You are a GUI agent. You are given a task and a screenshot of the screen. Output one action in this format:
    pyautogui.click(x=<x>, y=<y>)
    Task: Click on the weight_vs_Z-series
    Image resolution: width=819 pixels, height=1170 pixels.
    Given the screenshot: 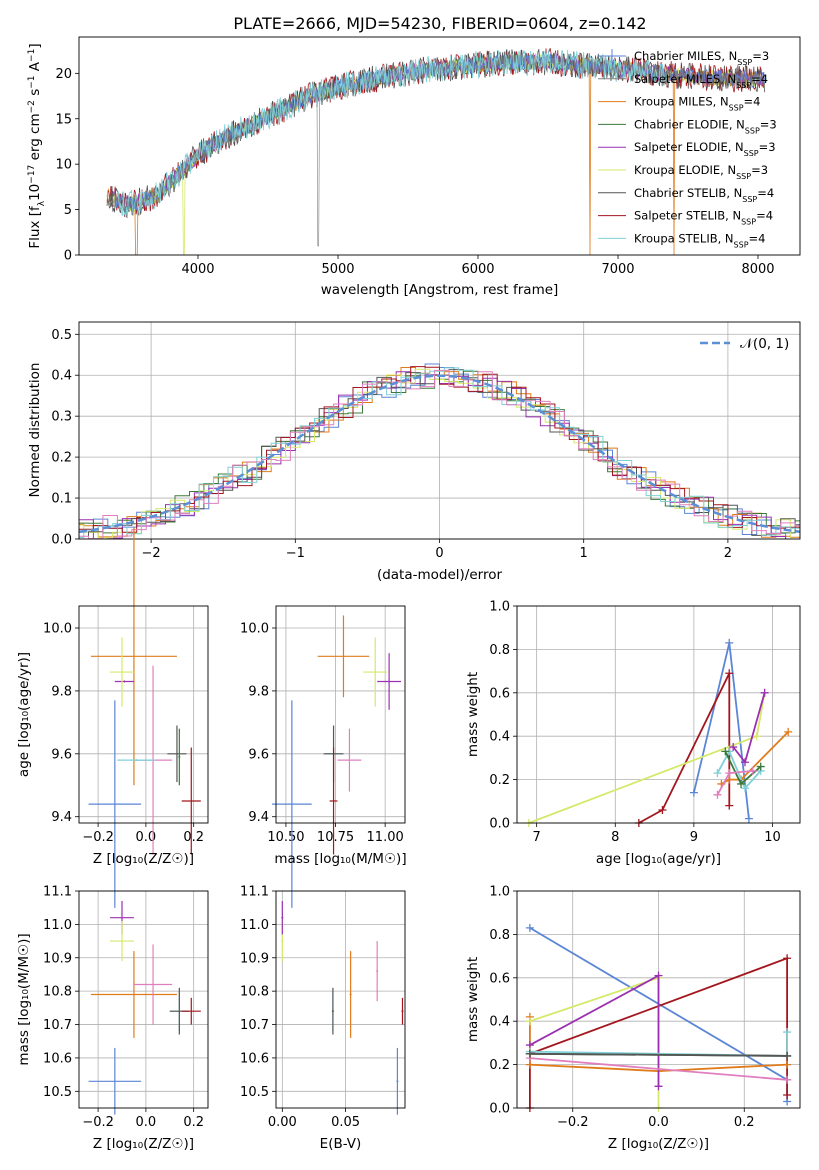 What is the action you would take?
    pyautogui.click(x=658, y=1017)
    